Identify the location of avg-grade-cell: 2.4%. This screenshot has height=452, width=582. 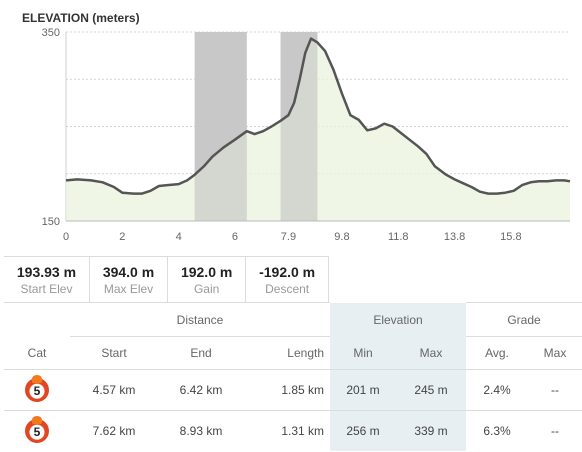
(497, 390).